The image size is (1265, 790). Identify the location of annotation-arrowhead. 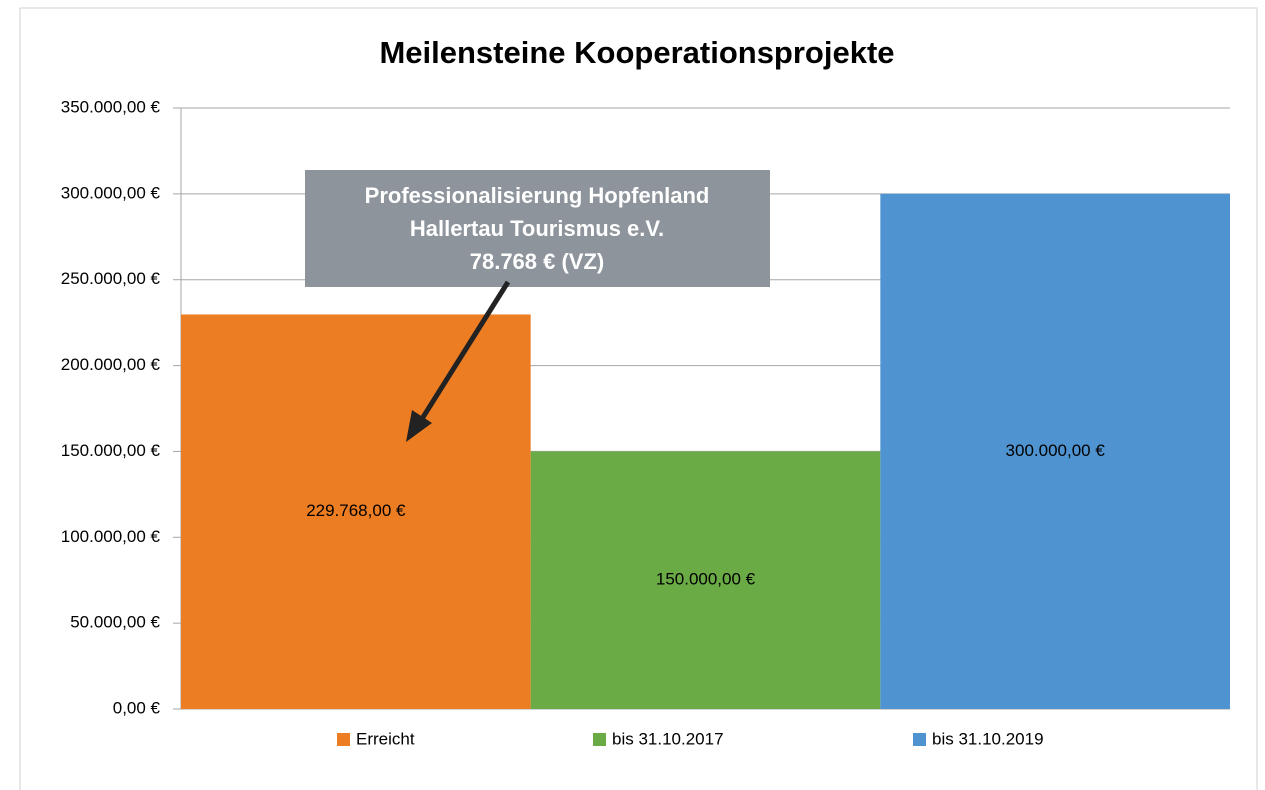
(419, 426).